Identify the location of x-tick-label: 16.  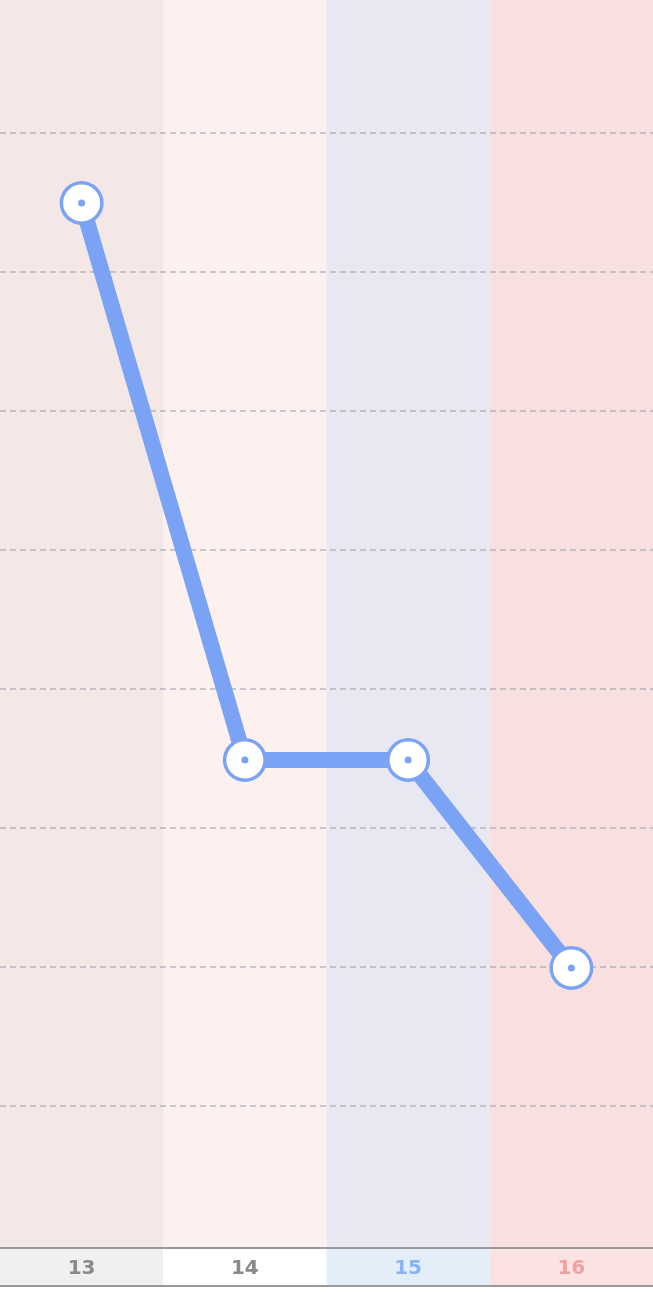
(571, 1267).